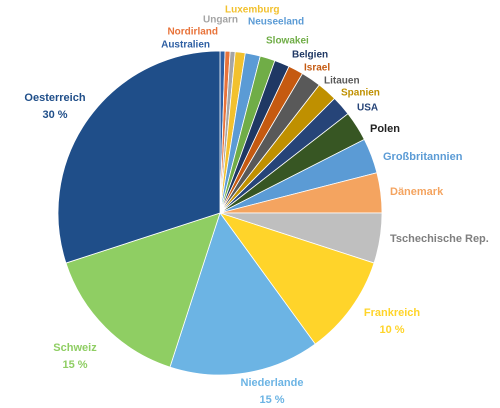 This screenshot has width=500, height=408. I want to click on slice-label: Slowakei, so click(287, 41).